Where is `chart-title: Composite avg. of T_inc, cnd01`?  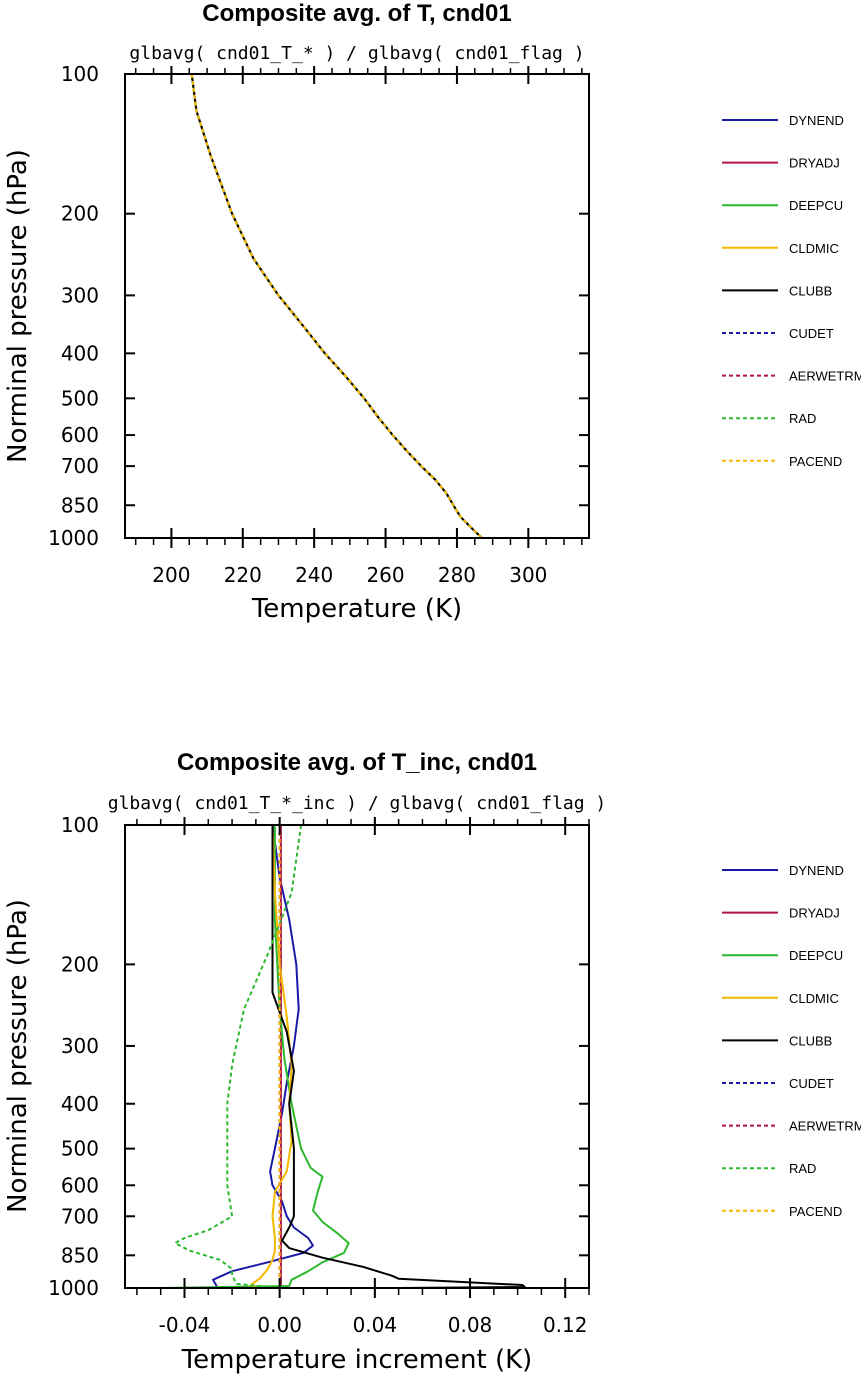 chart-title: Composite avg. of T_inc, cnd01 is located at coordinates (357, 762).